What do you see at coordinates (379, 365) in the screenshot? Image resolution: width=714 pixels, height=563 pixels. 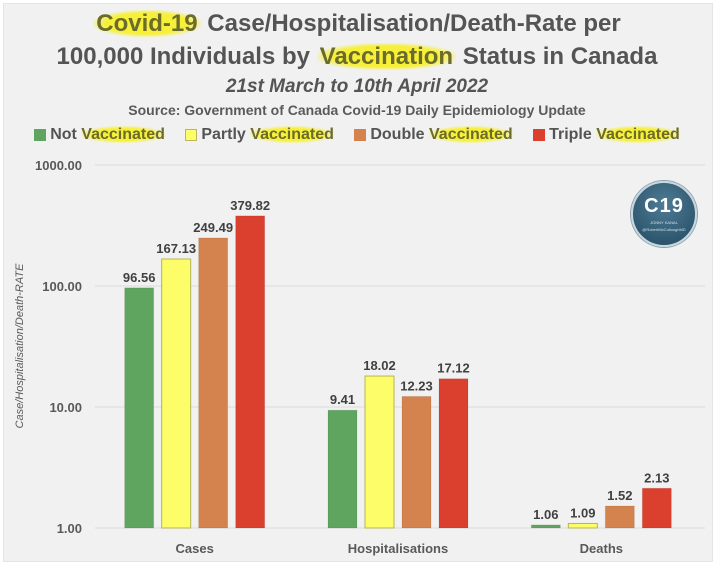 I see `data-label: 18.02` at bounding box center [379, 365].